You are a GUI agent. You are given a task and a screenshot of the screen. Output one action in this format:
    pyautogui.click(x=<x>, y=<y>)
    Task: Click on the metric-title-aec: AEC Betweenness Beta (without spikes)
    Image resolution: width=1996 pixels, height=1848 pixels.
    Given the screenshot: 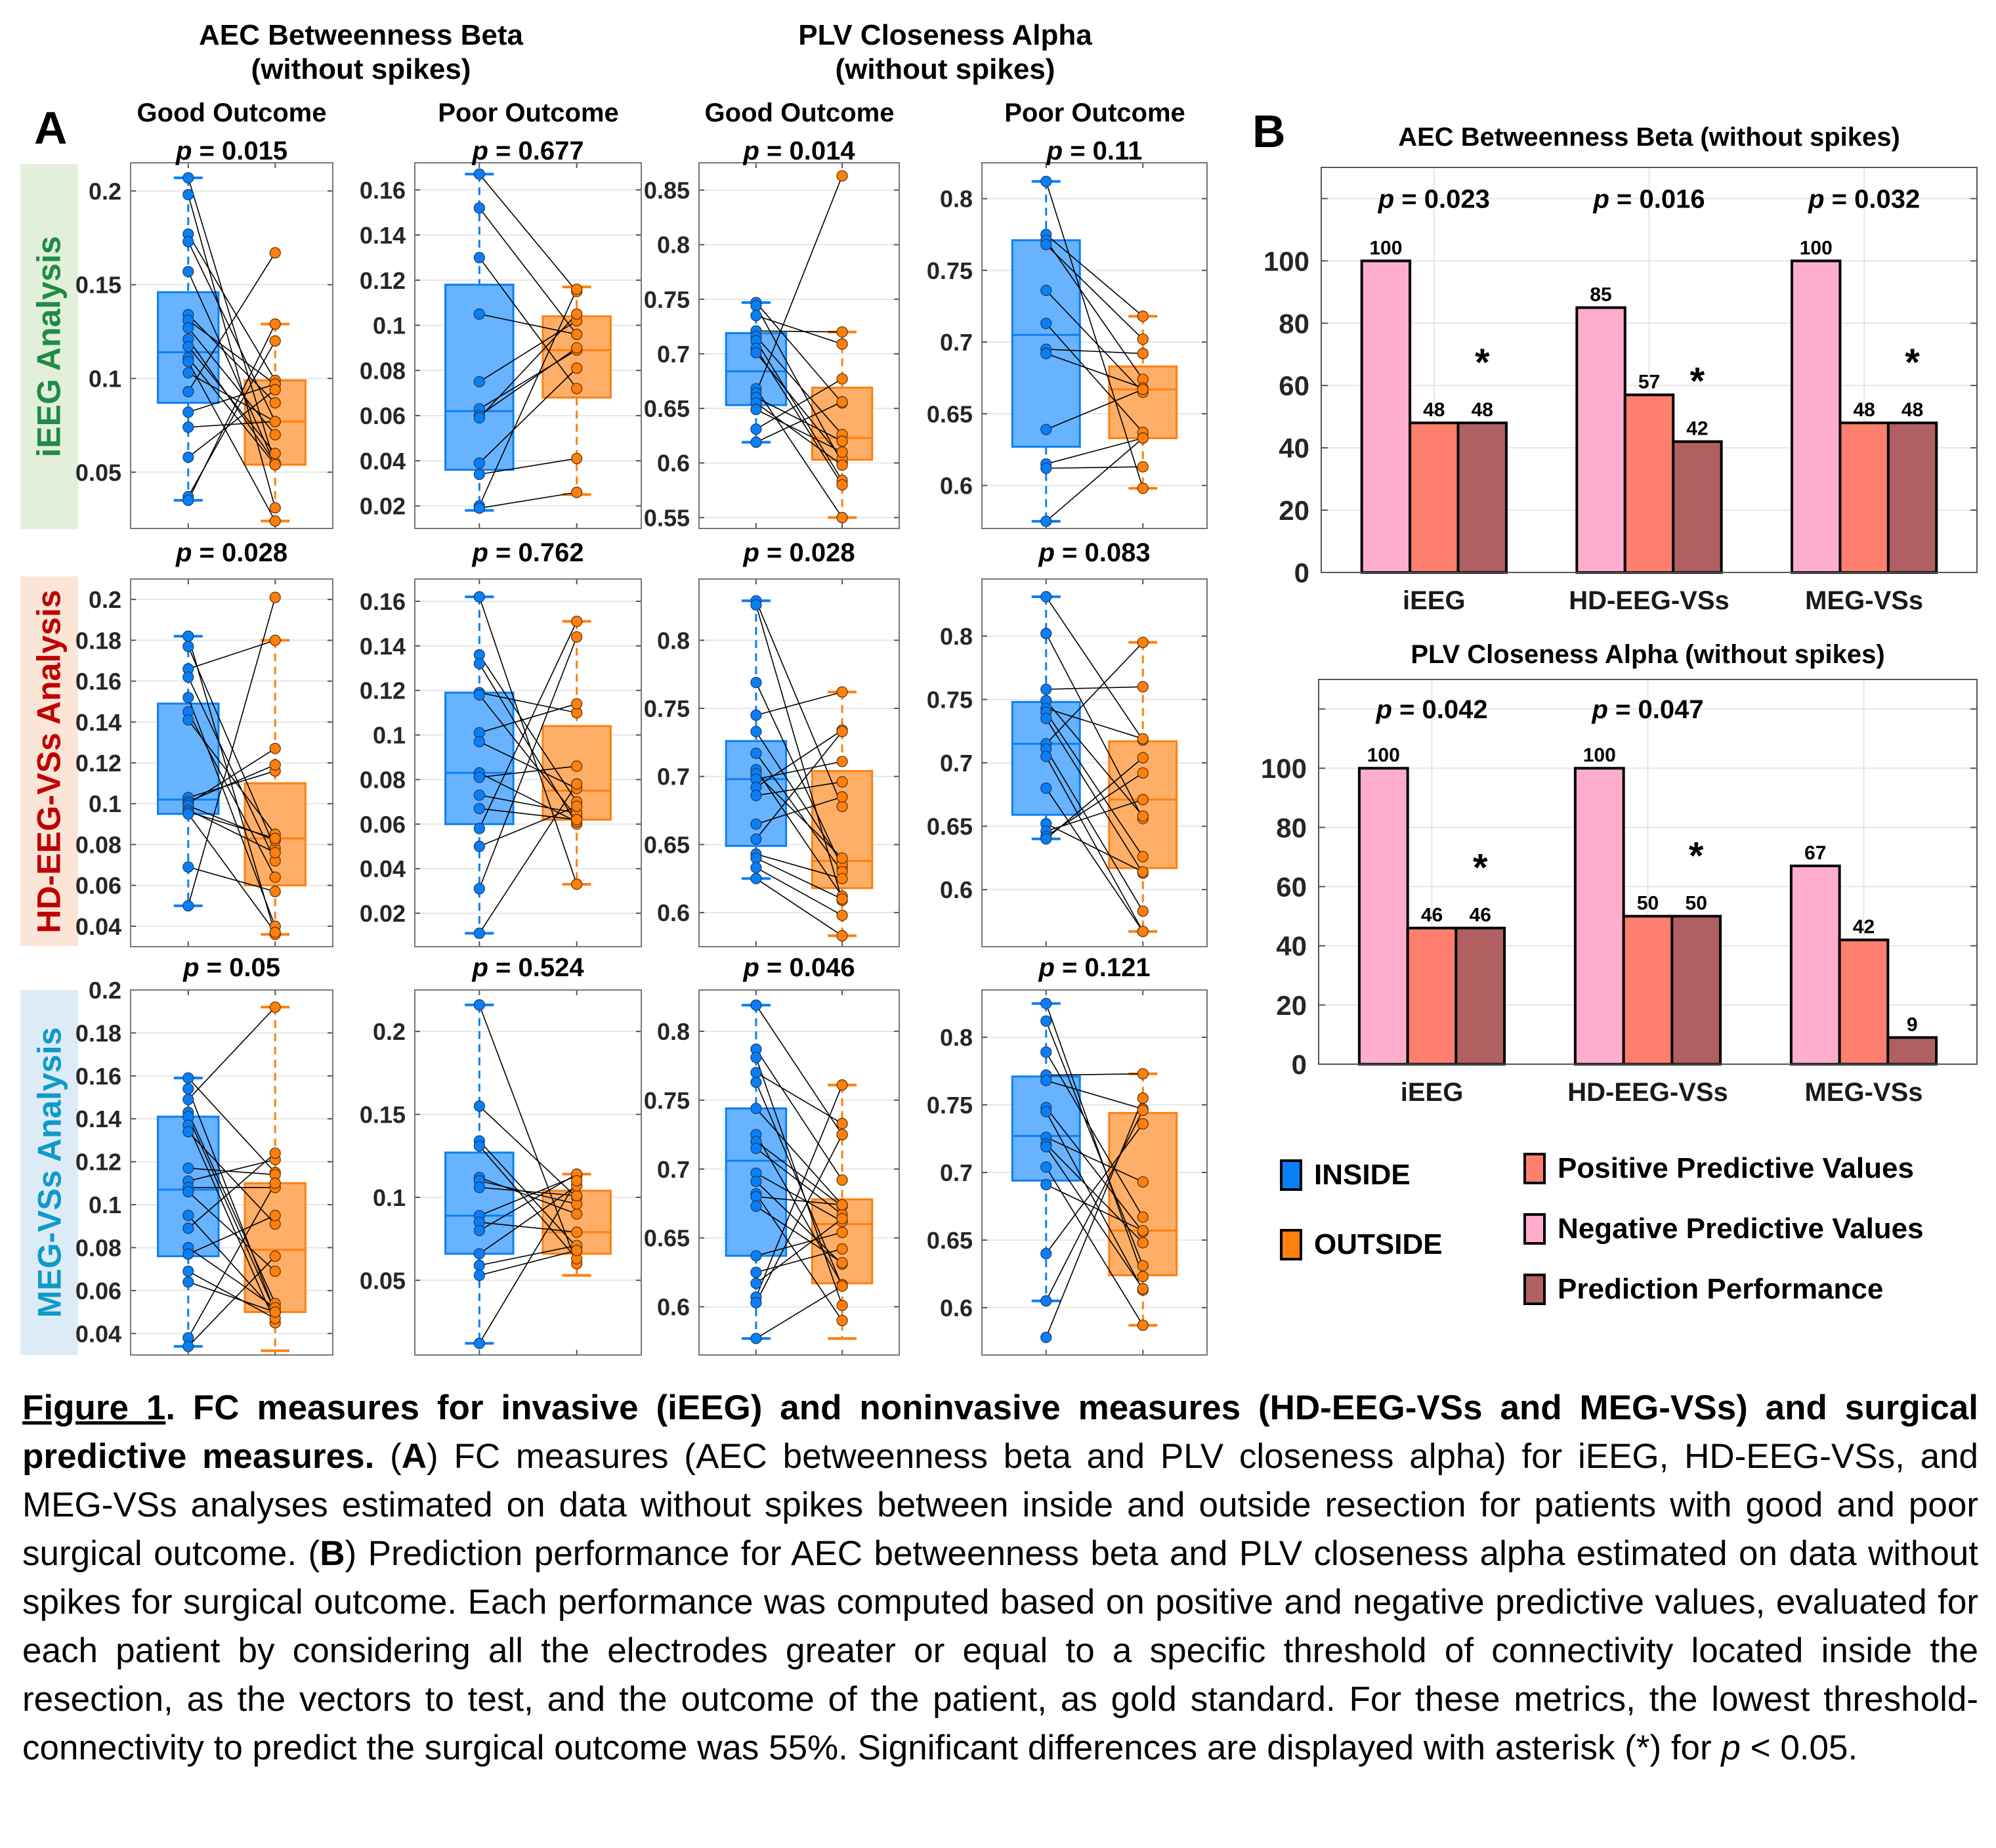 What is the action you would take?
    pyautogui.click(x=361, y=52)
    